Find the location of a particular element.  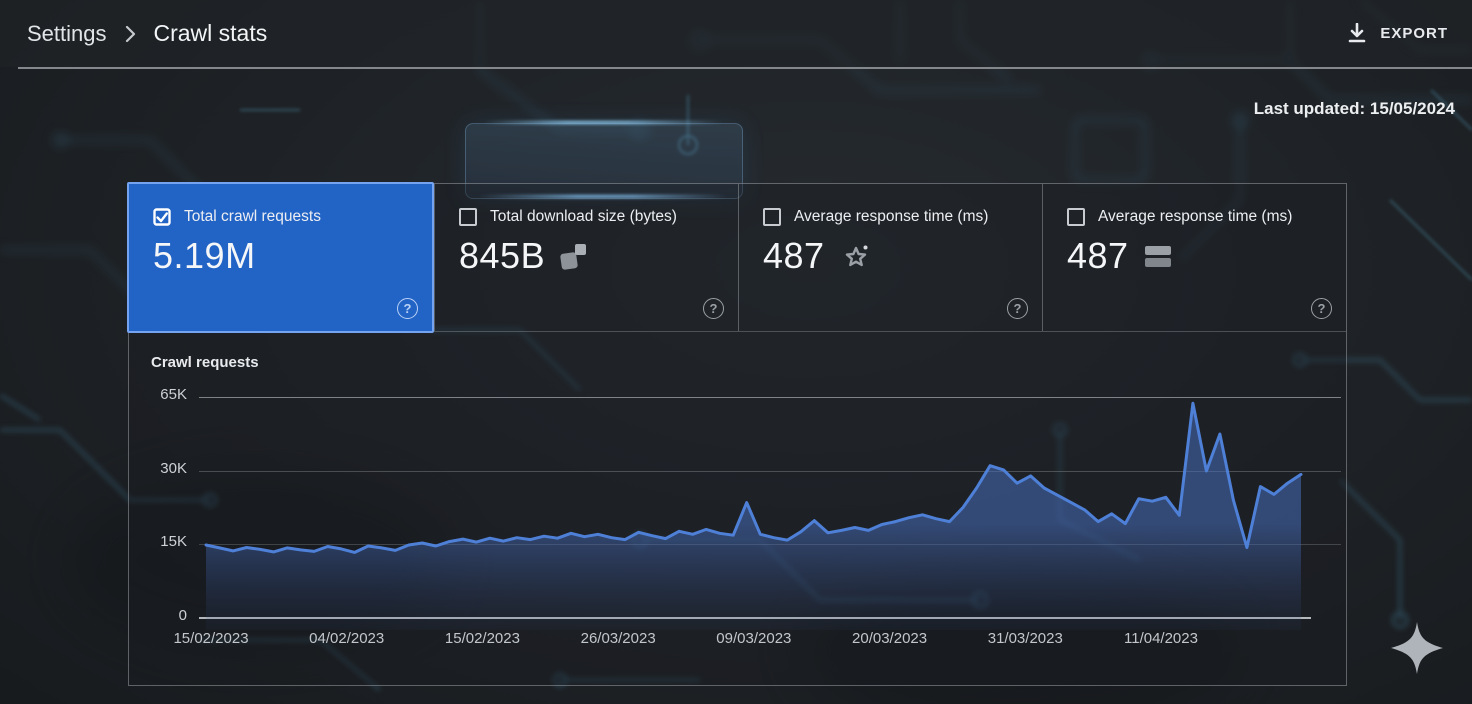

card-value: 5.19M is located at coordinates (204, 255).